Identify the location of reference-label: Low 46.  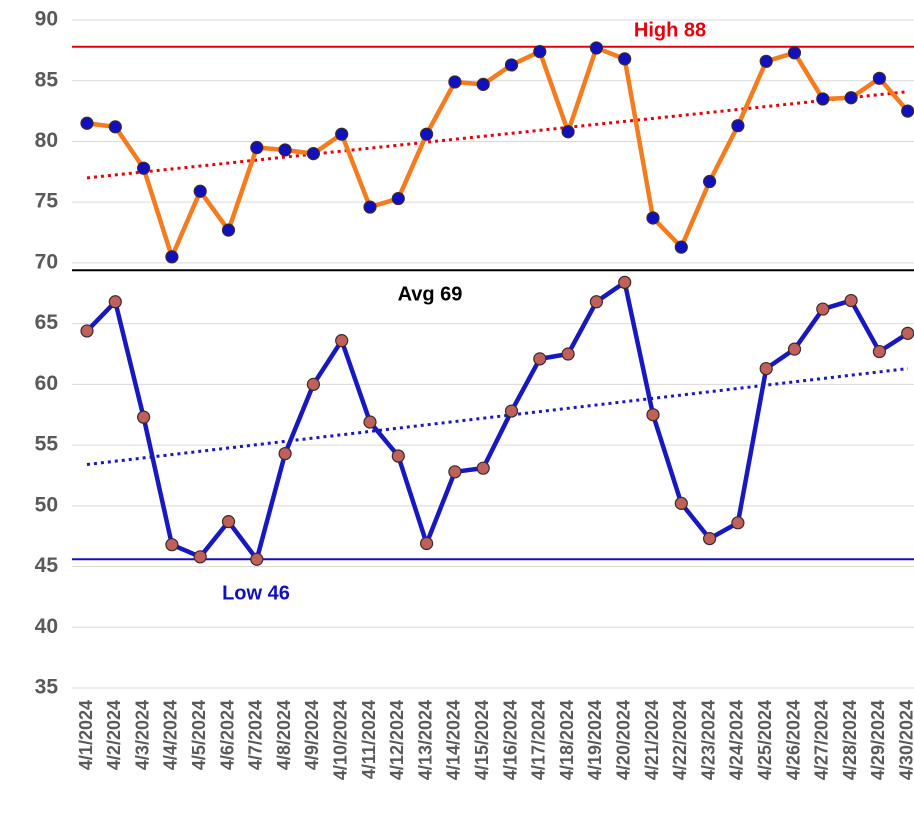
(256, 593).